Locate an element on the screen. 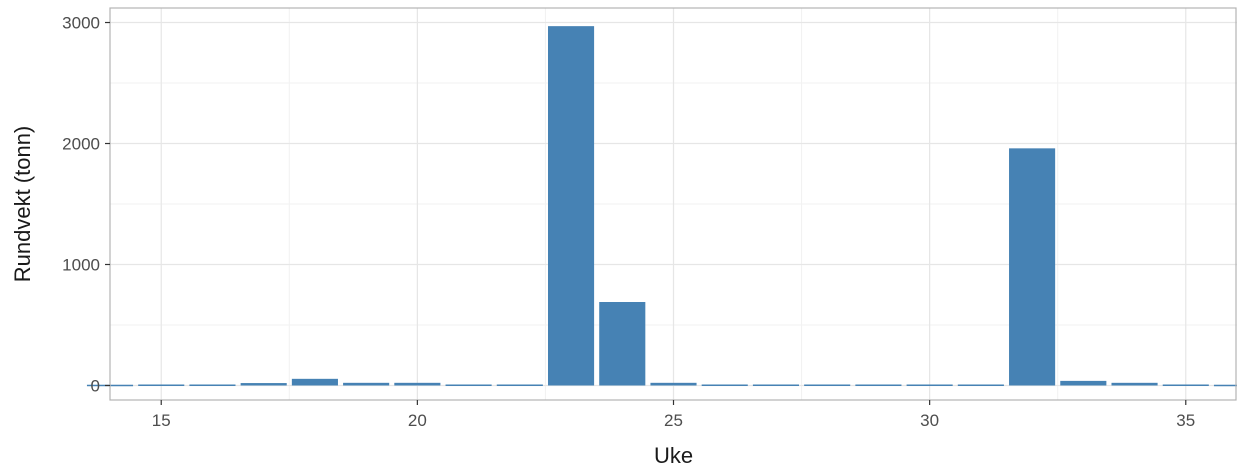 Image resolution: width=1237 pixels, height=471 pixels. x-tick-label: 15 is located at coordinates (161, 420).